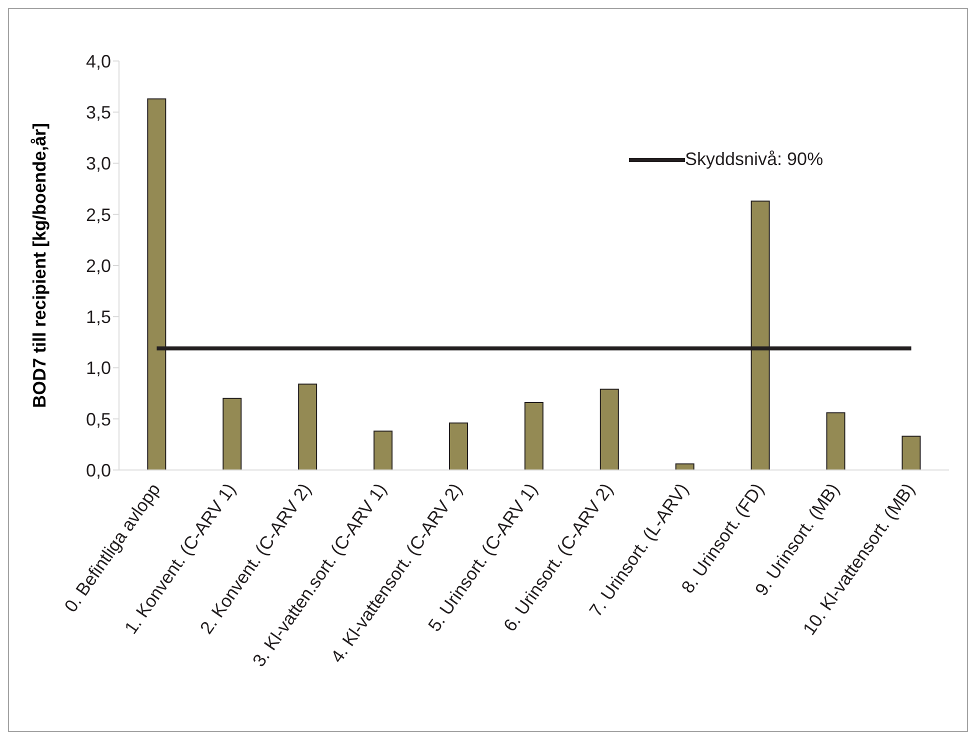  I want to click on y-tick-label: 2,0, so click(98, 266).